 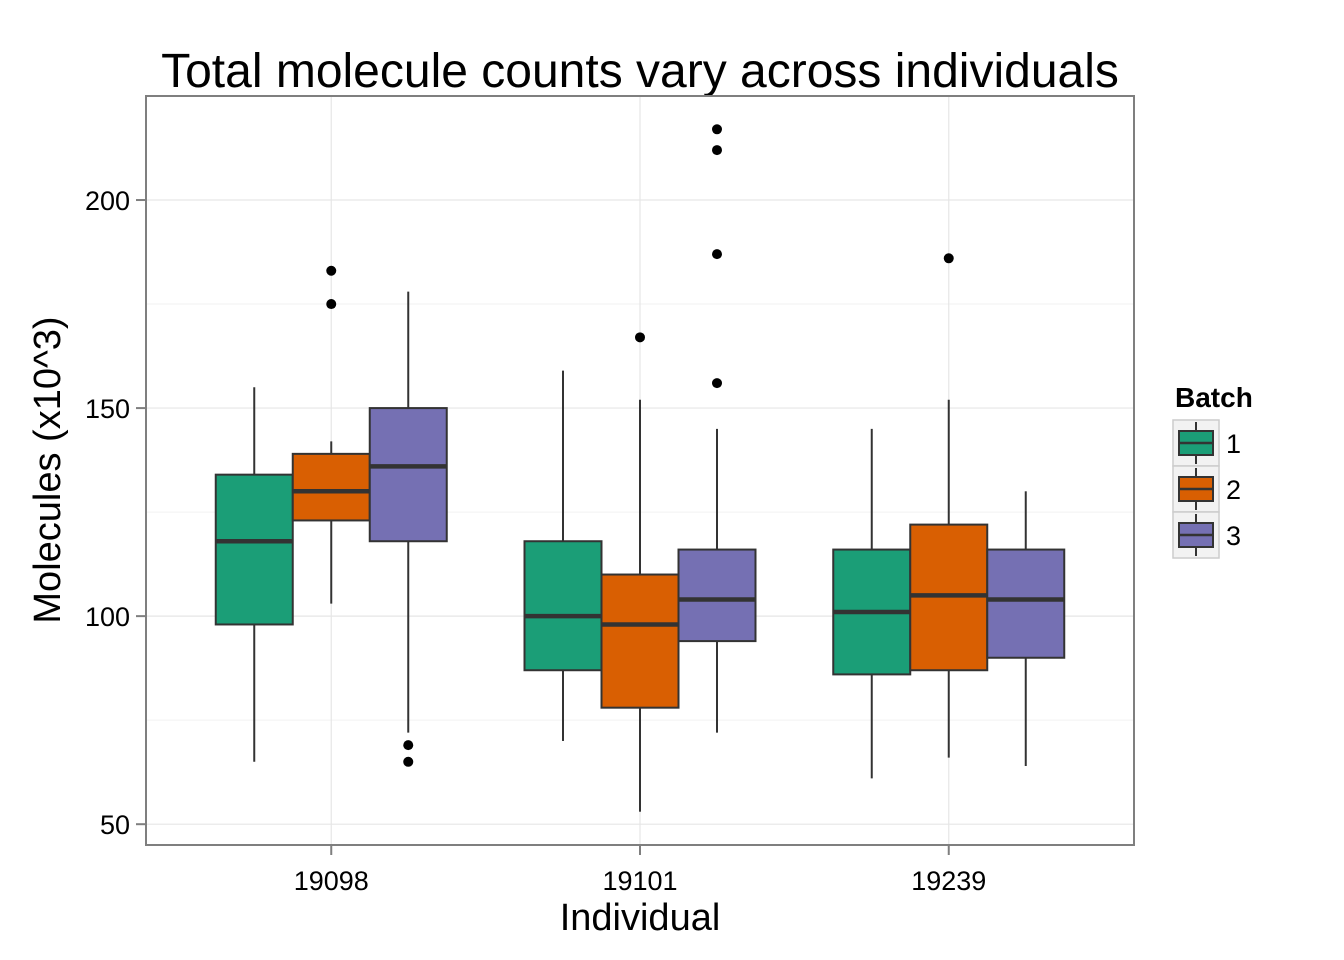 What do you see at coordinates (639, 881) in the screenshot?
I see `x-tick-label: 19101` at bounding box center [639, 881].